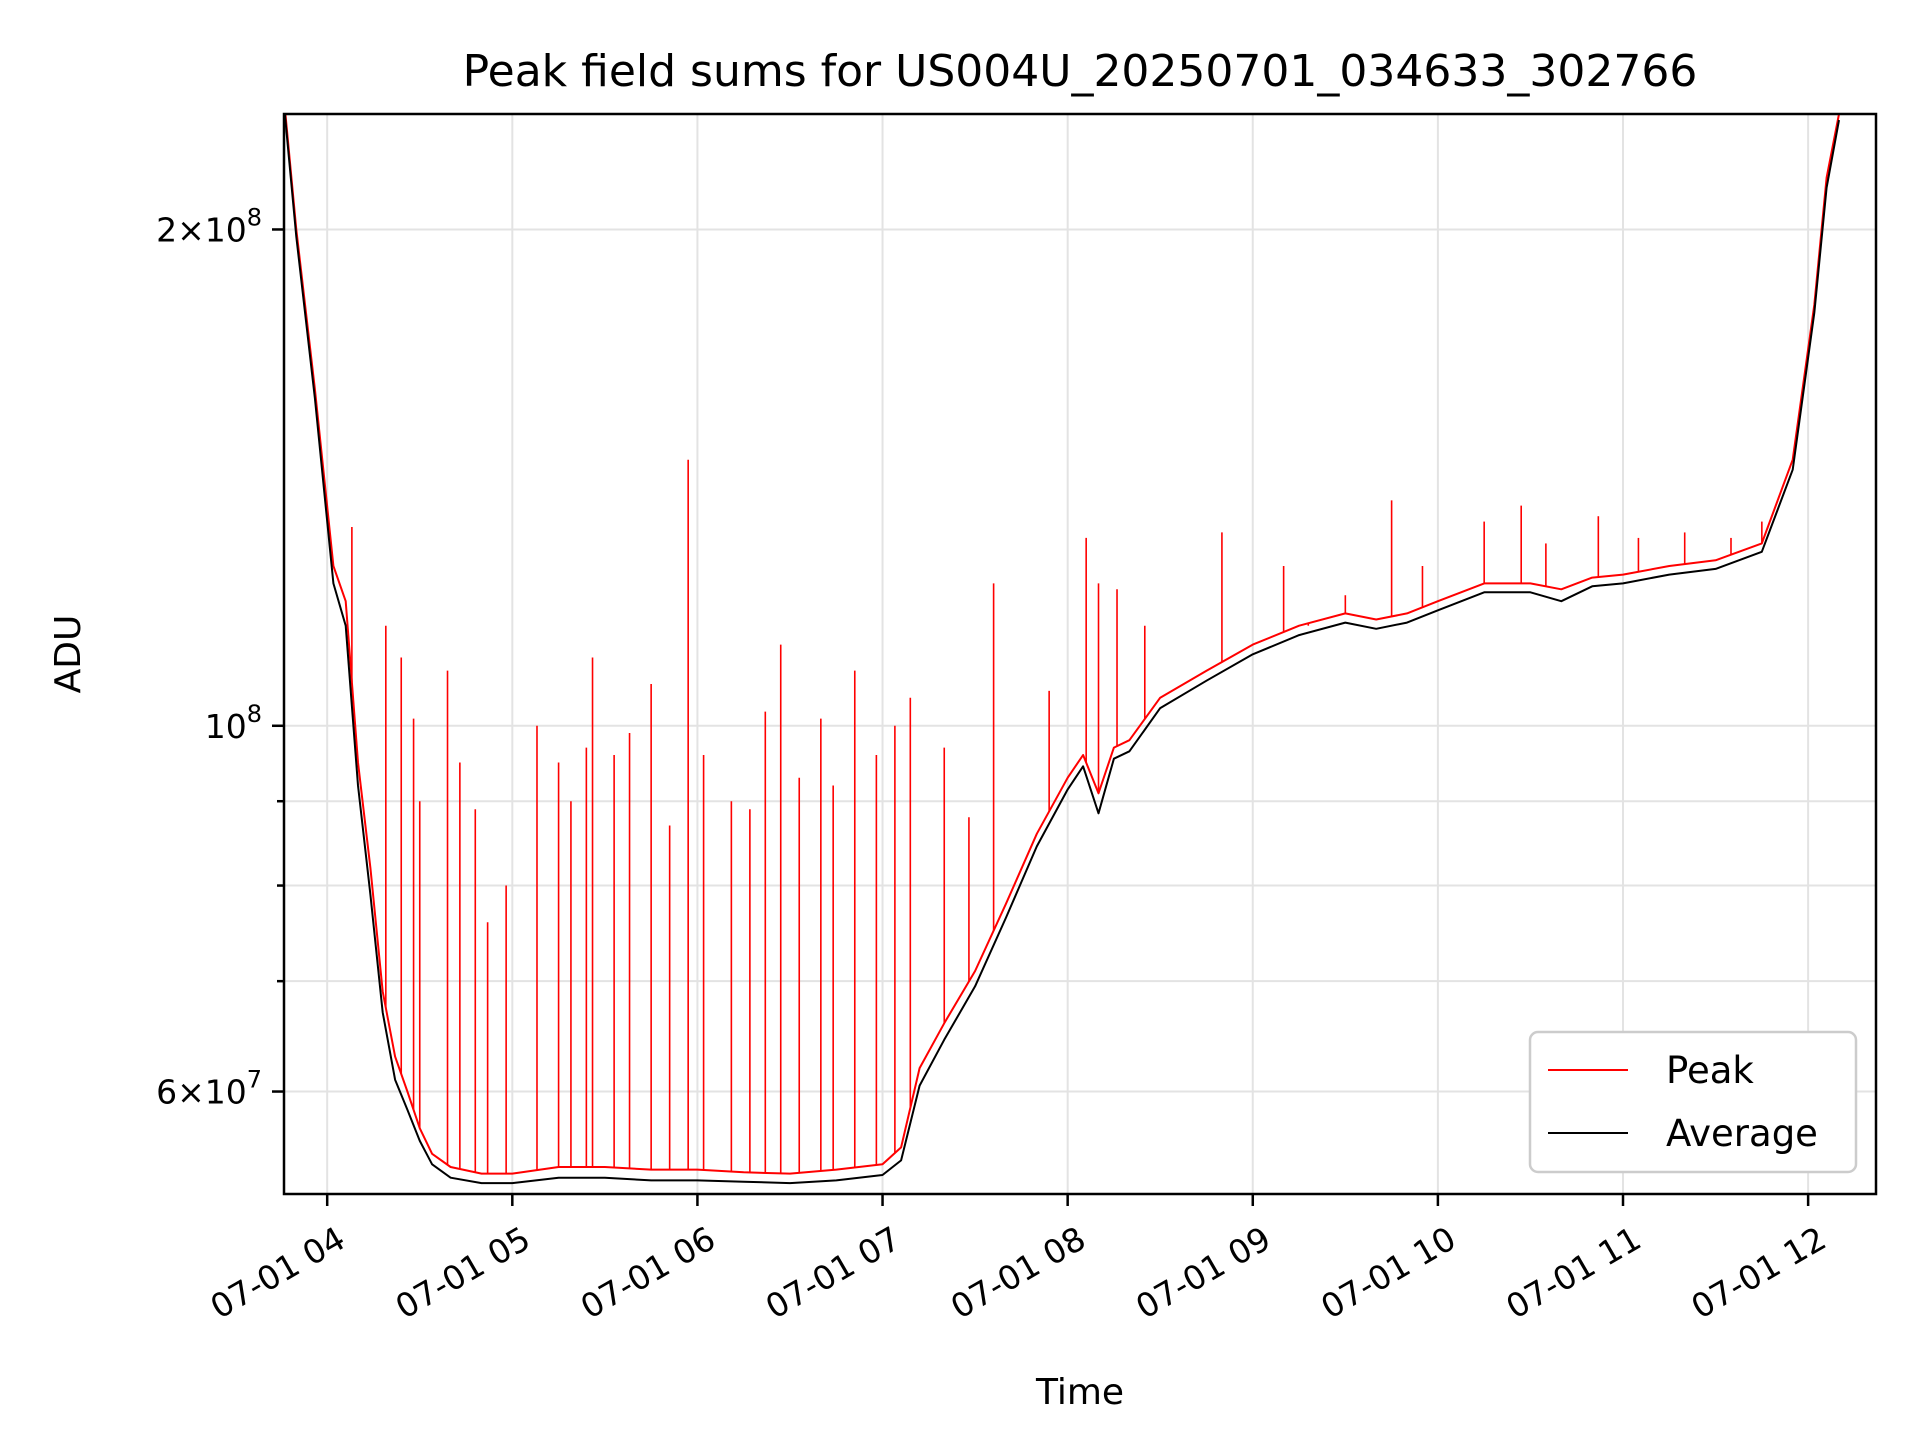  I want to click on x-axis-label: Time, so click(1079, 1392).